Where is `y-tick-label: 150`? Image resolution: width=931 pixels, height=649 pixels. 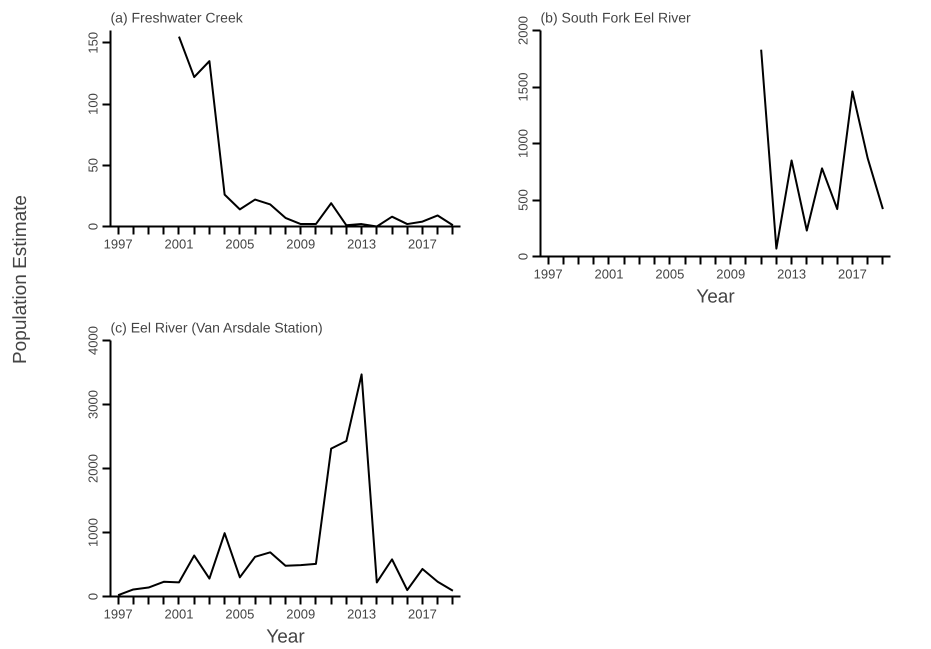 y-tick-label: 150 is located at coordinates (93, 43).